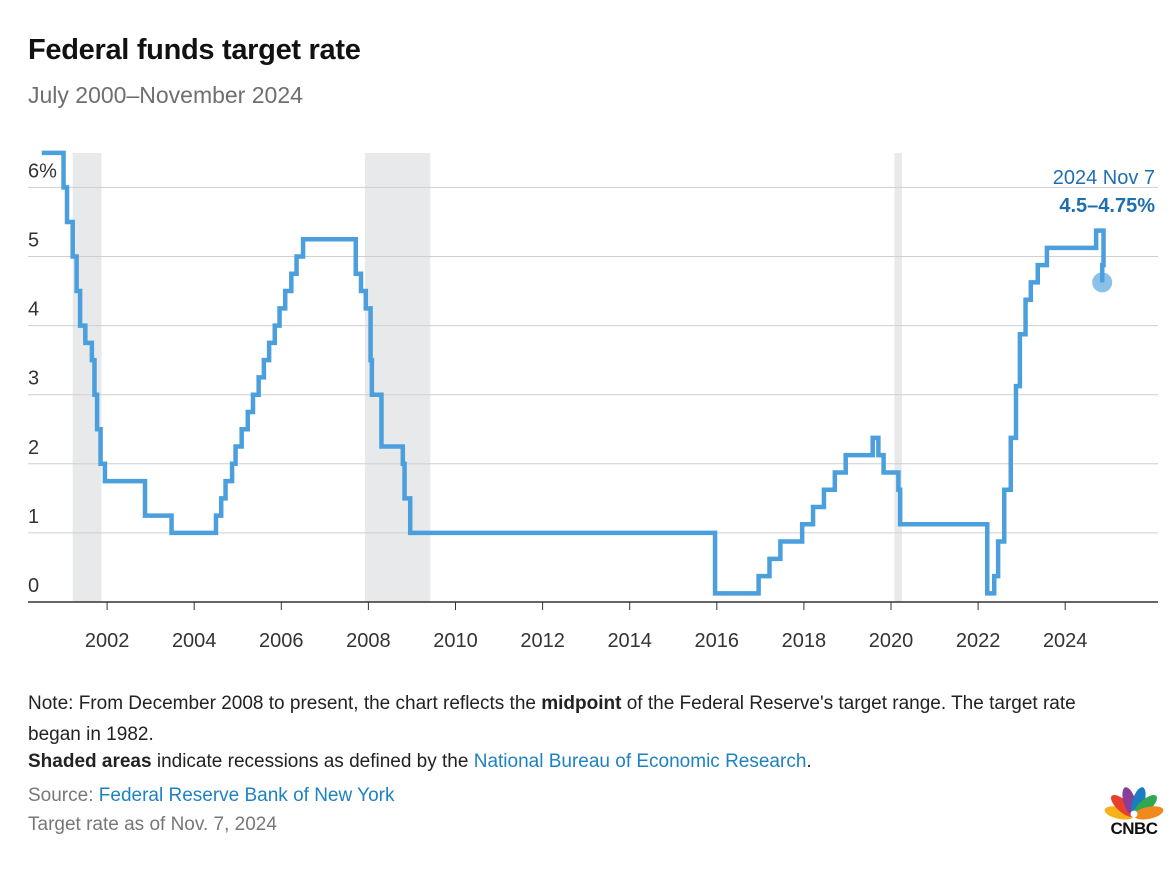 The image size is (1174, 870). What do you see at coordinates (891, 641) in the screenshot?
I see `x-tick-label: 2020` at bounding box center [891, 641].